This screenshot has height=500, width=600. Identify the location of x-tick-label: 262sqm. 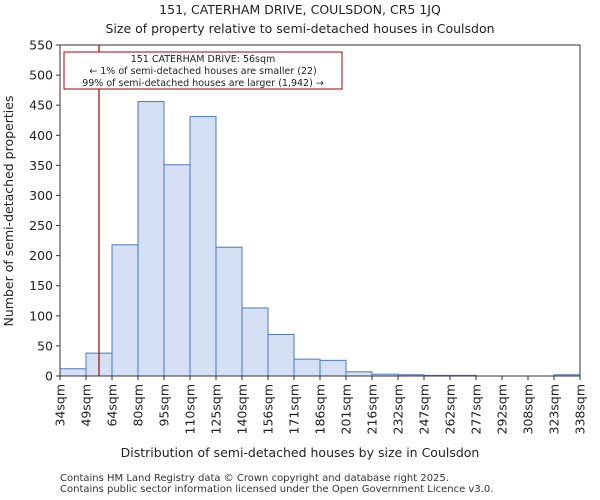
(450, 409).